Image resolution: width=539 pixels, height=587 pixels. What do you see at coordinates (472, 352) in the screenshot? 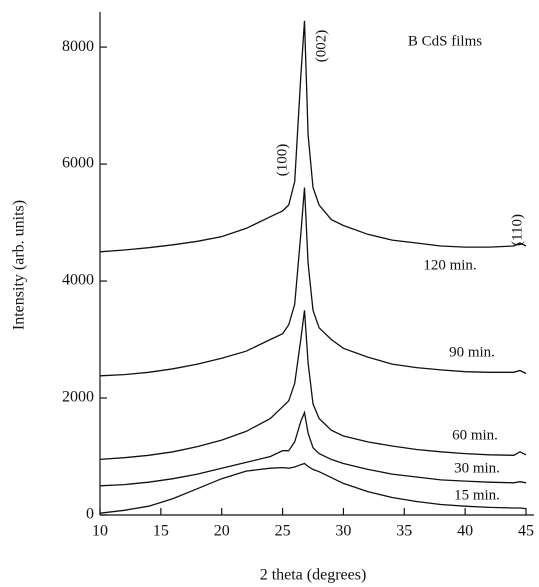
I see `series-label: 90 min.` at bounding box center [472, 352].